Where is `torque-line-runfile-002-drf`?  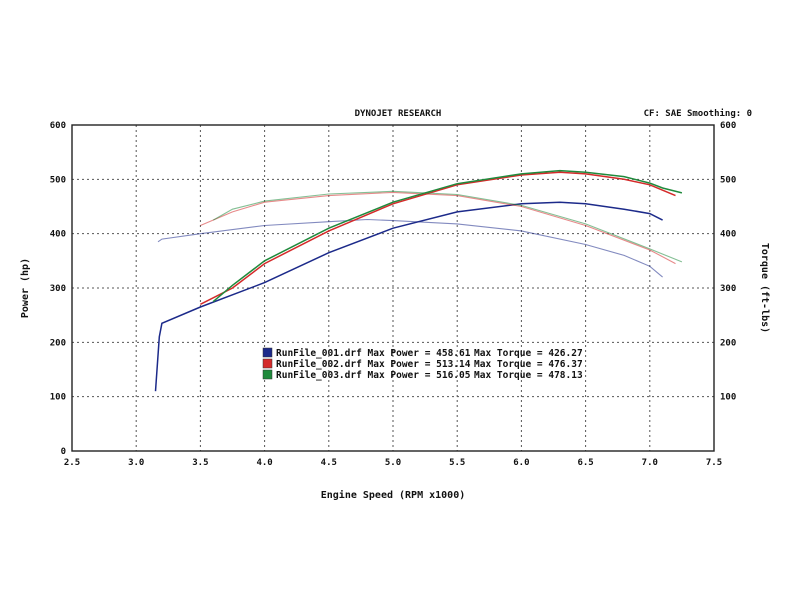 torque-line-runfile-002-drf is located at coordinates (438, 228).